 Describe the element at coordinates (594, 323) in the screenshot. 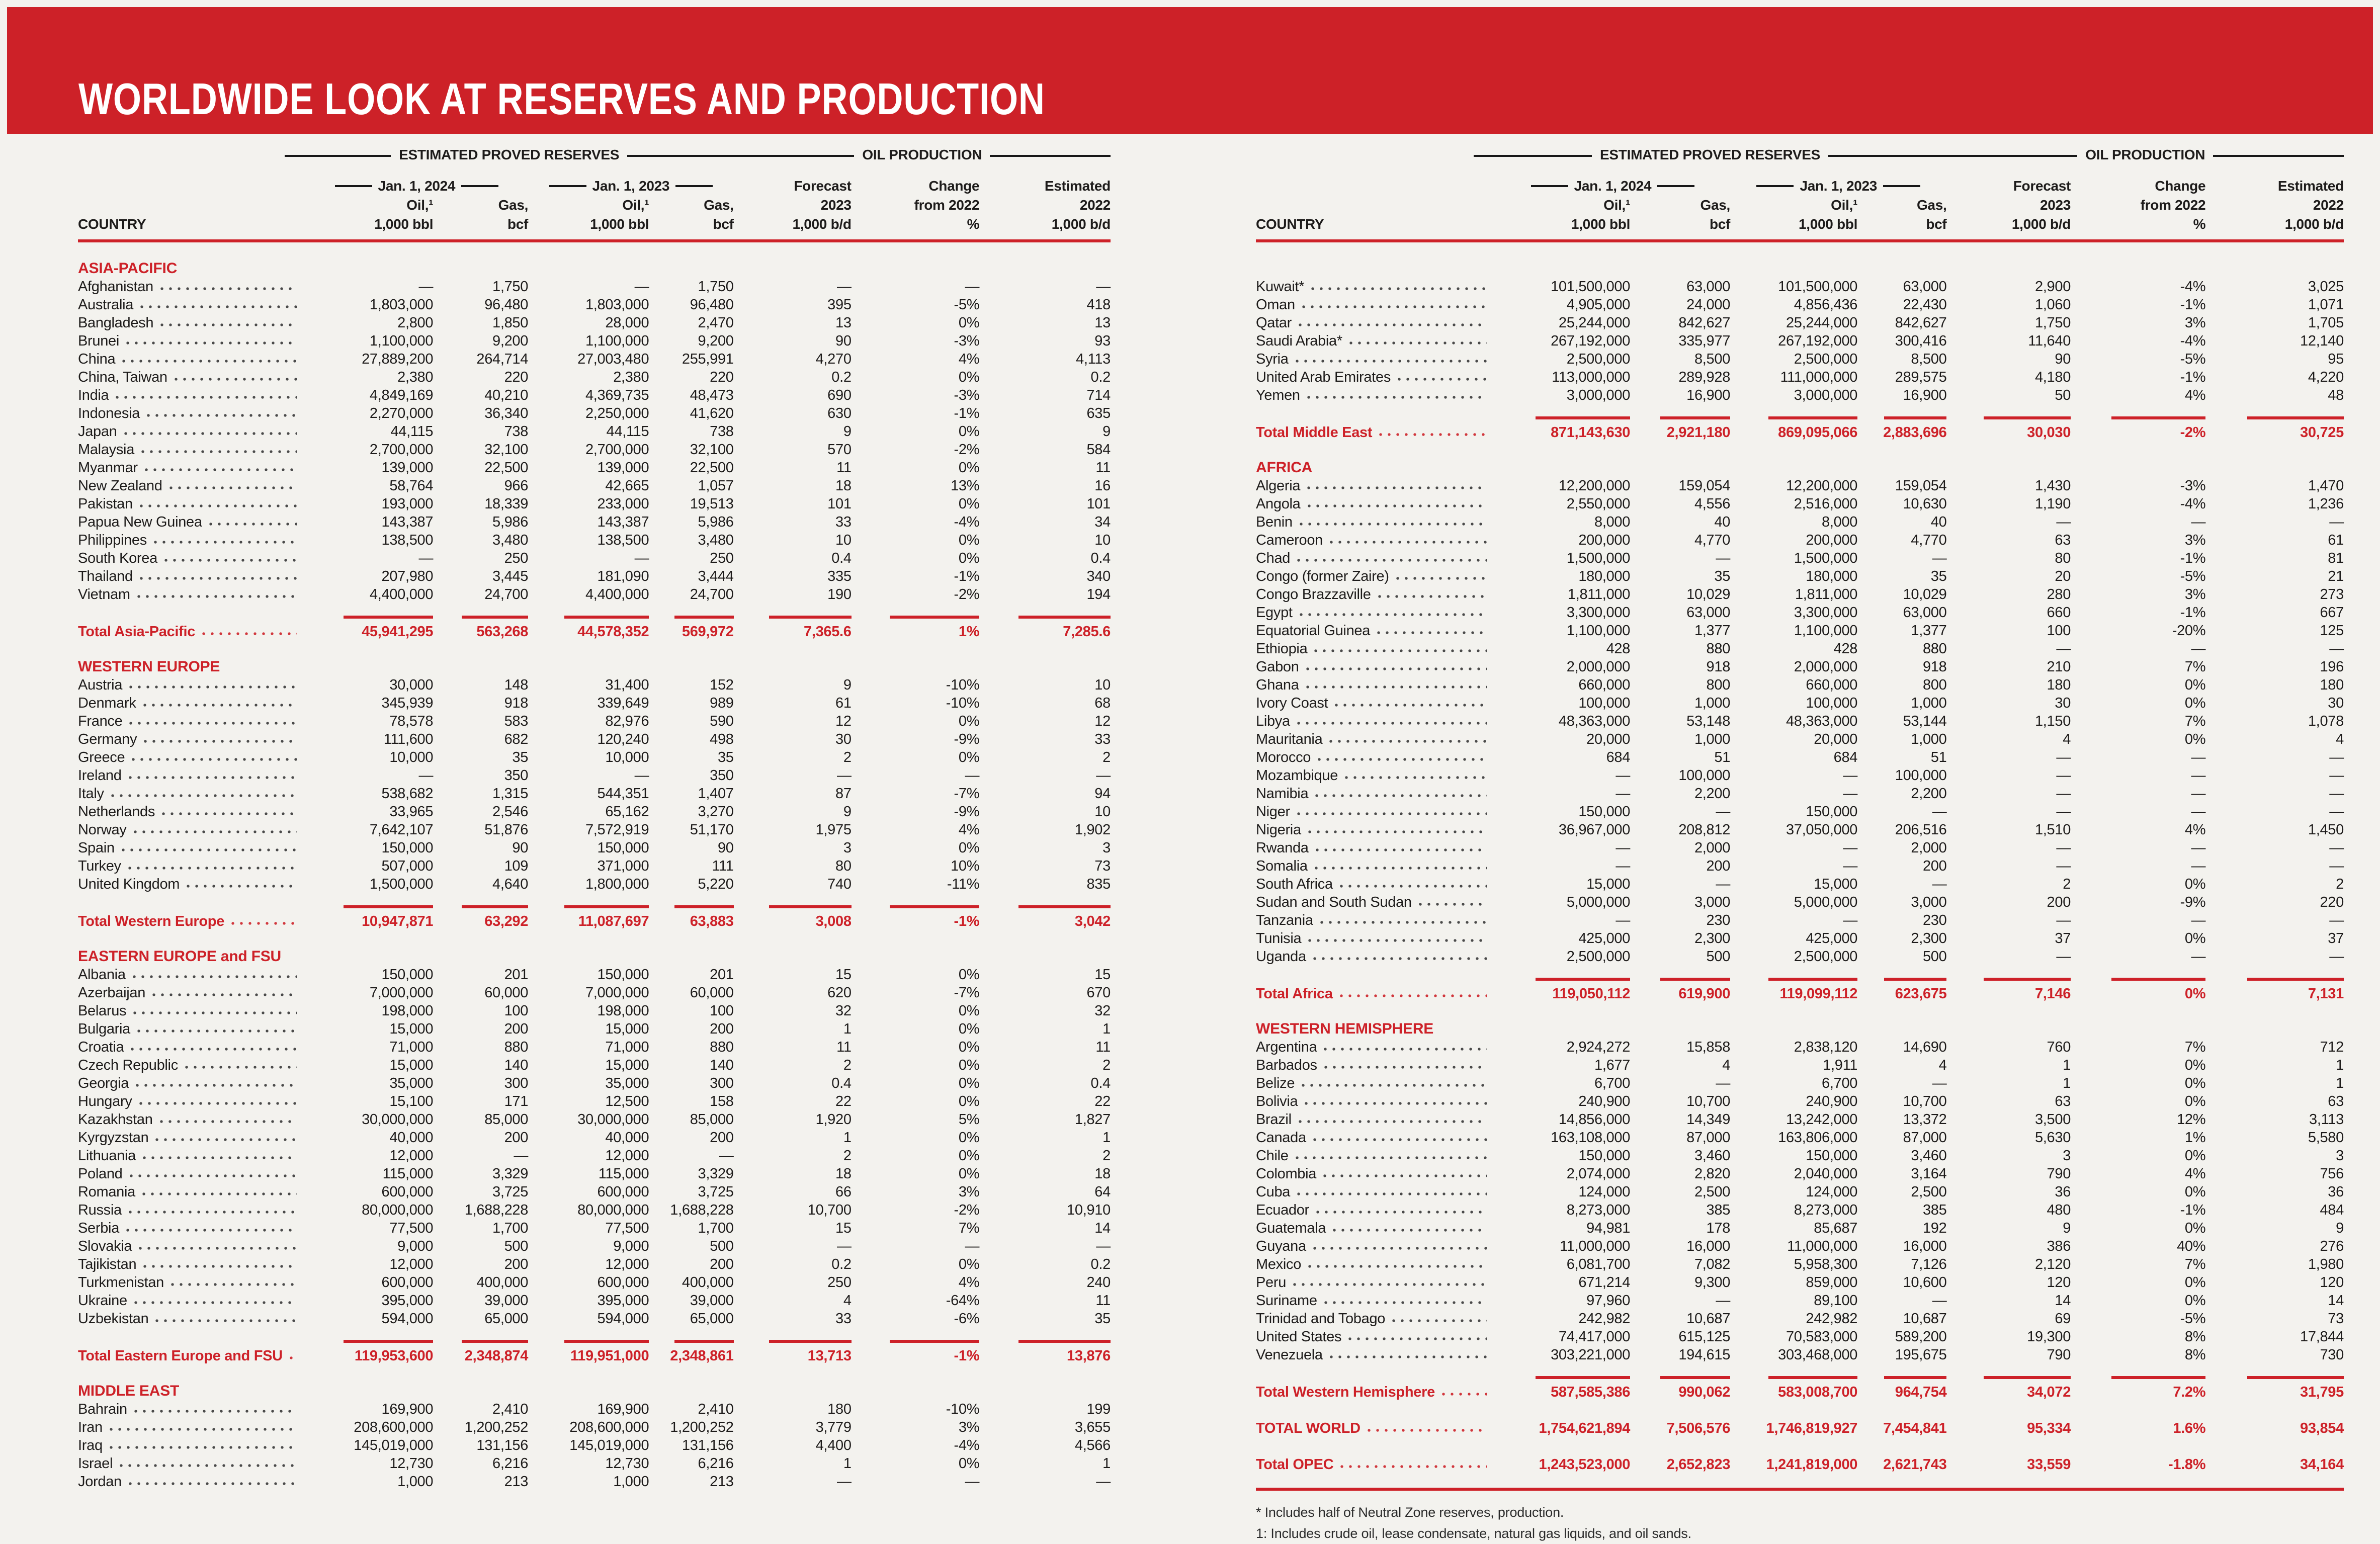

I see `table-row: Bangladesh 2,800 1,850 28,000 2,470 13 0% 13` at that location.